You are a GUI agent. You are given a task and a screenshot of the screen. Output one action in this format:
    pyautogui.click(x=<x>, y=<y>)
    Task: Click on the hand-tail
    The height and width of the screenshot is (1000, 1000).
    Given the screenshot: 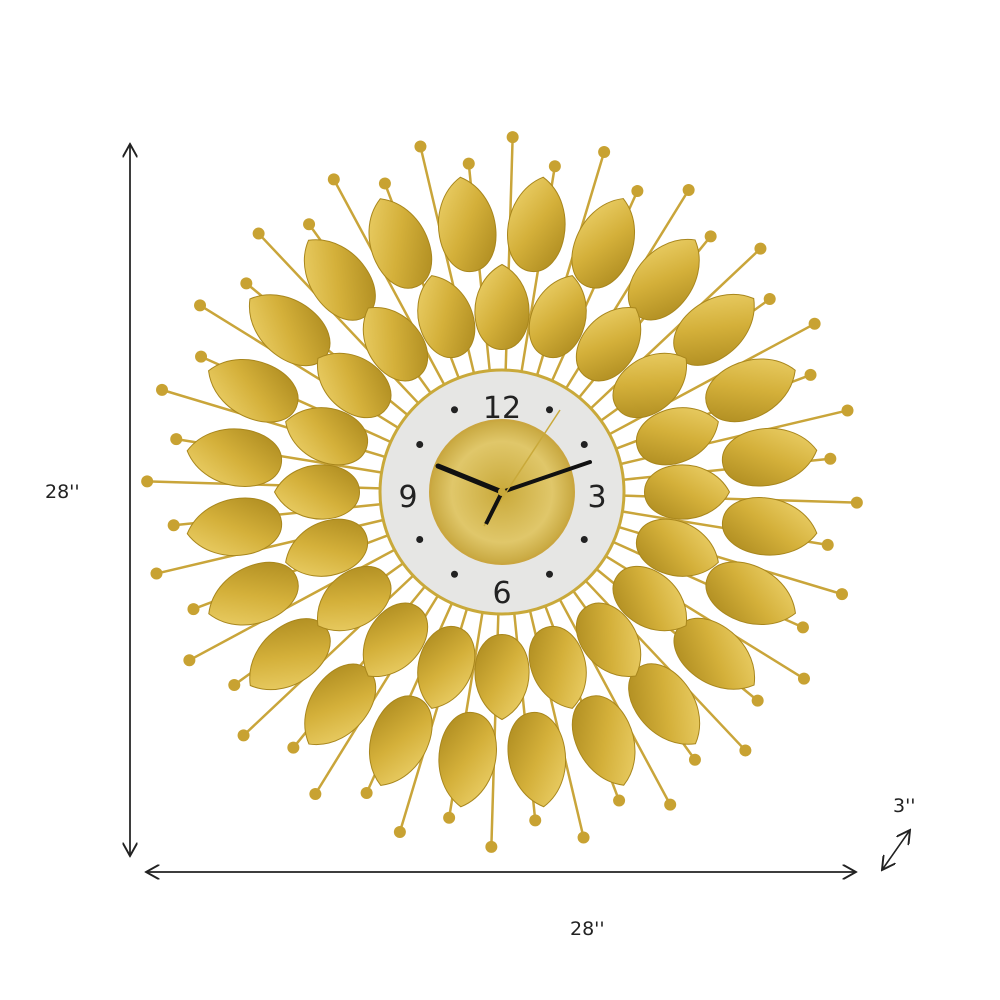 What is the action you would take?
    pyautogui.click(x=494, y=508)
    